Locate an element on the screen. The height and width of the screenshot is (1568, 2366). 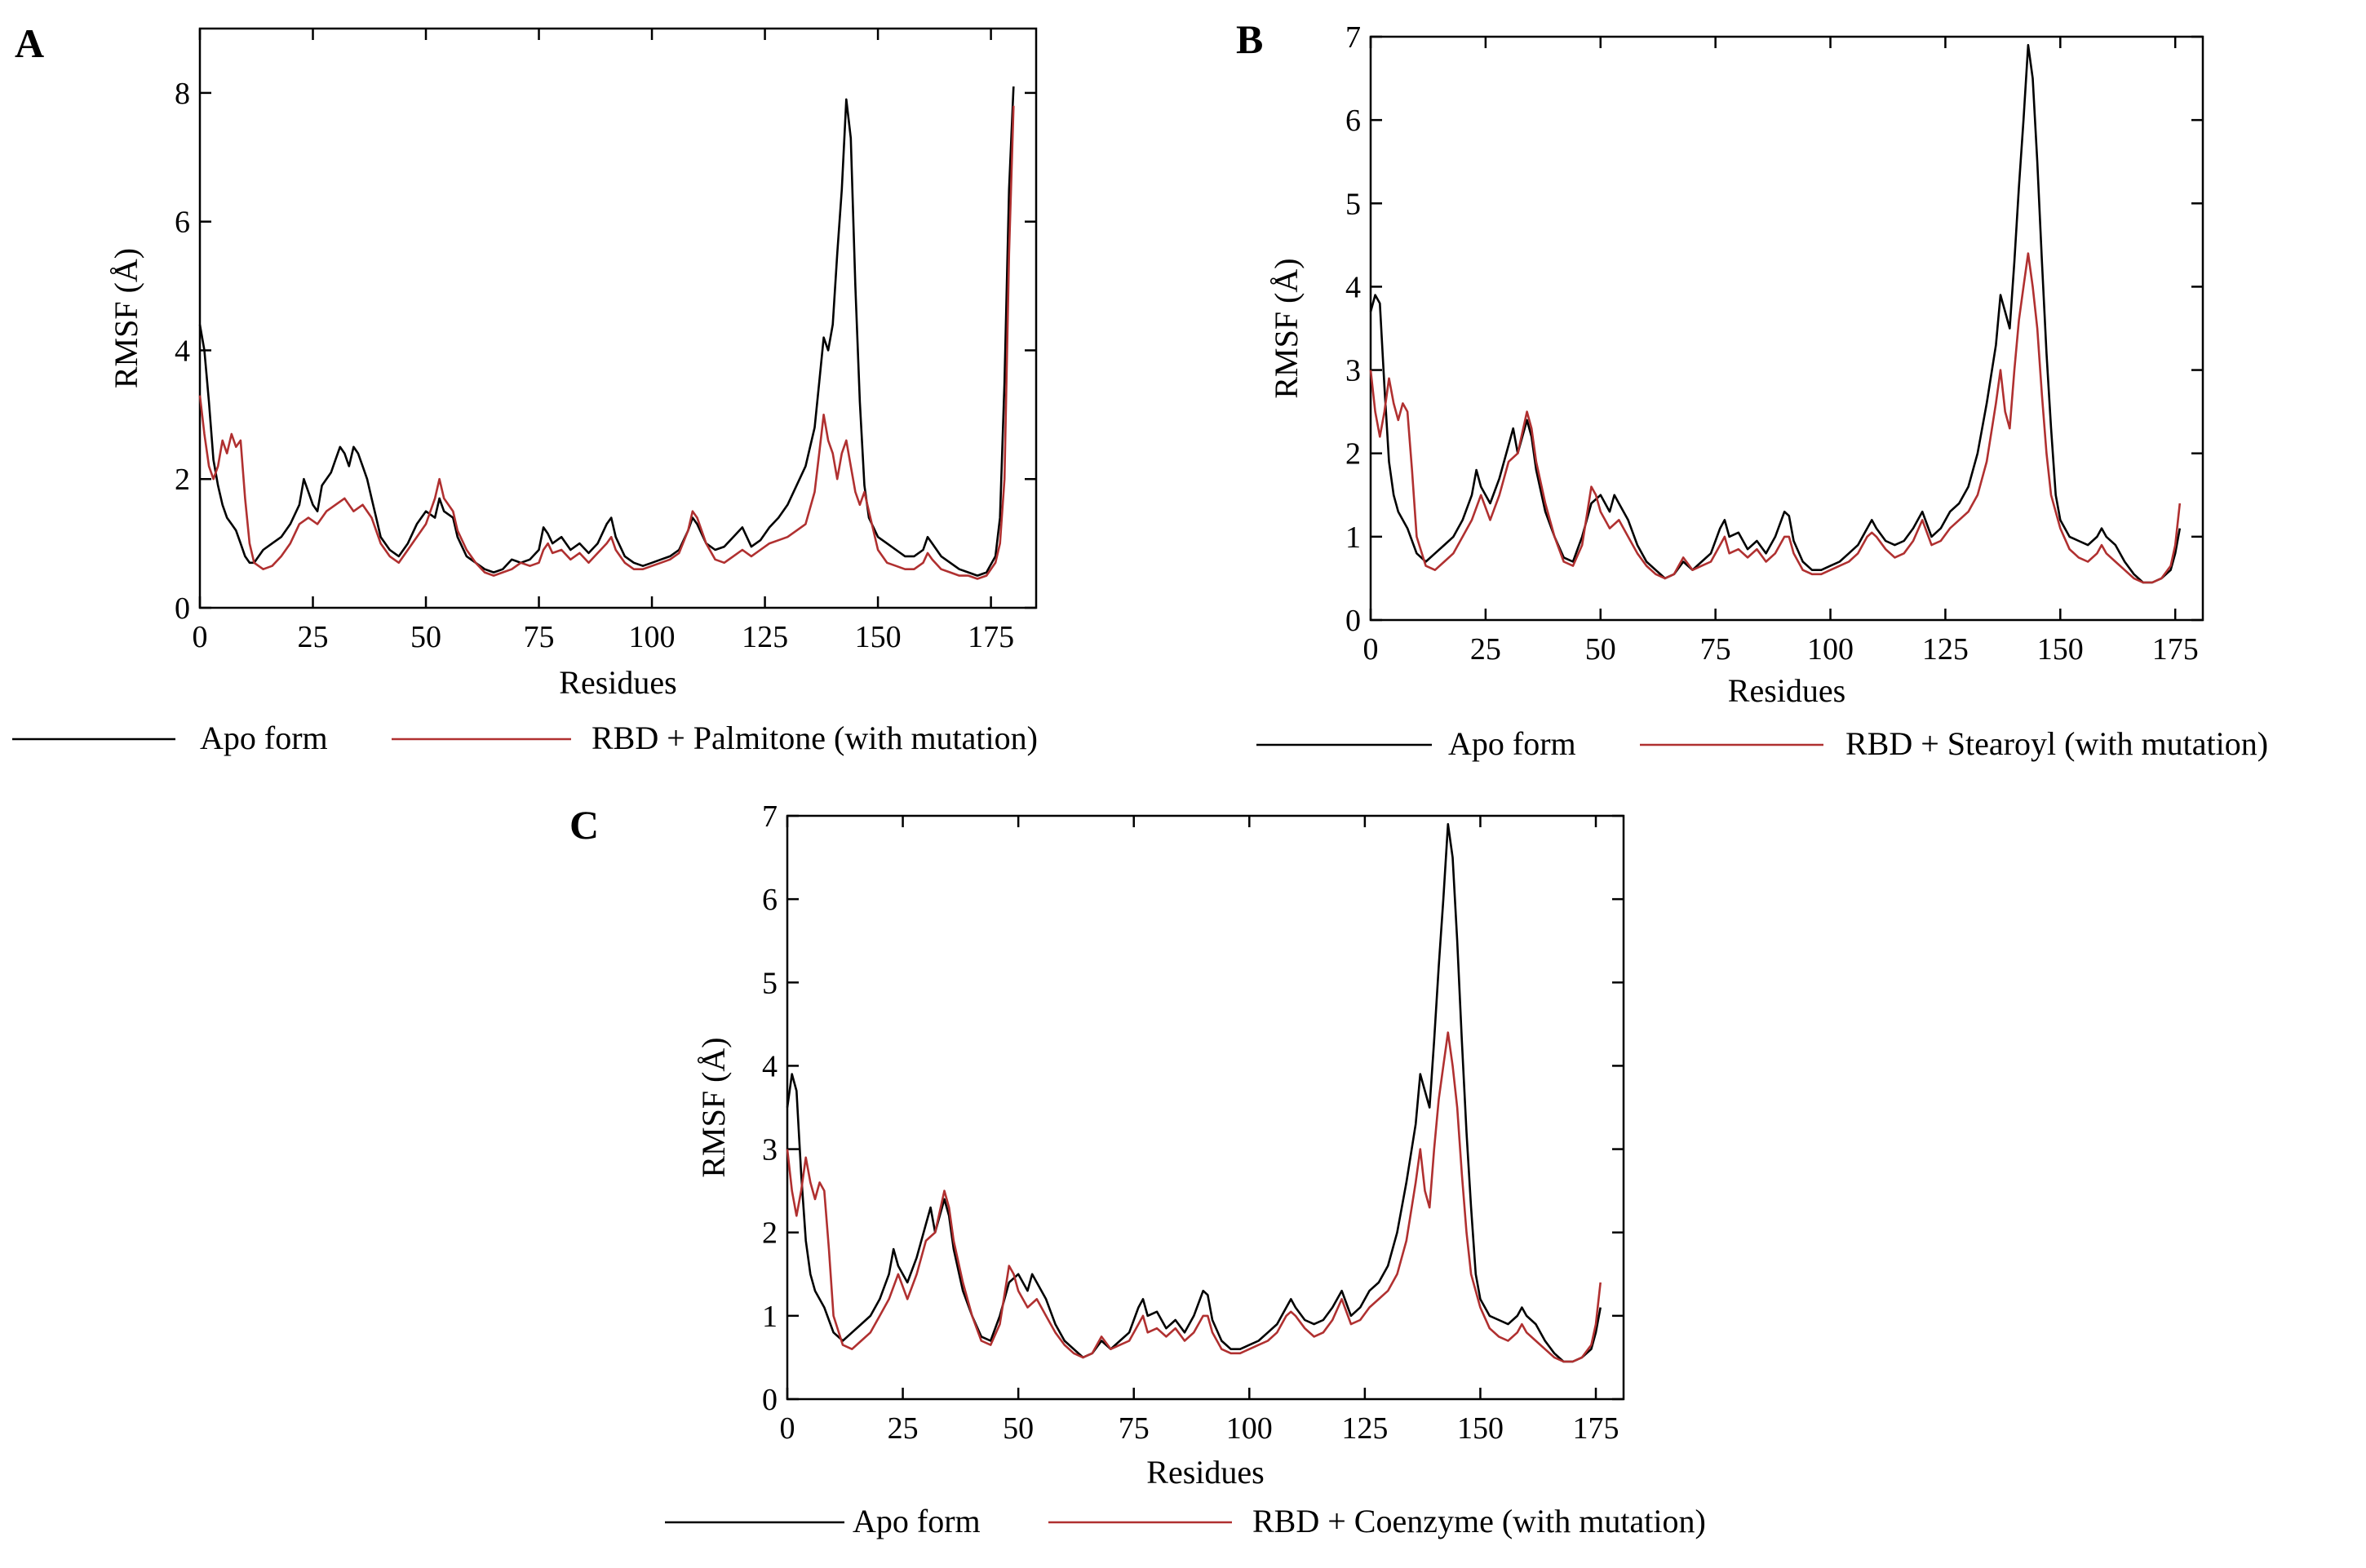
legend-label: RBD + Palmitone (with mutation) is located at coordinates (815, 738).